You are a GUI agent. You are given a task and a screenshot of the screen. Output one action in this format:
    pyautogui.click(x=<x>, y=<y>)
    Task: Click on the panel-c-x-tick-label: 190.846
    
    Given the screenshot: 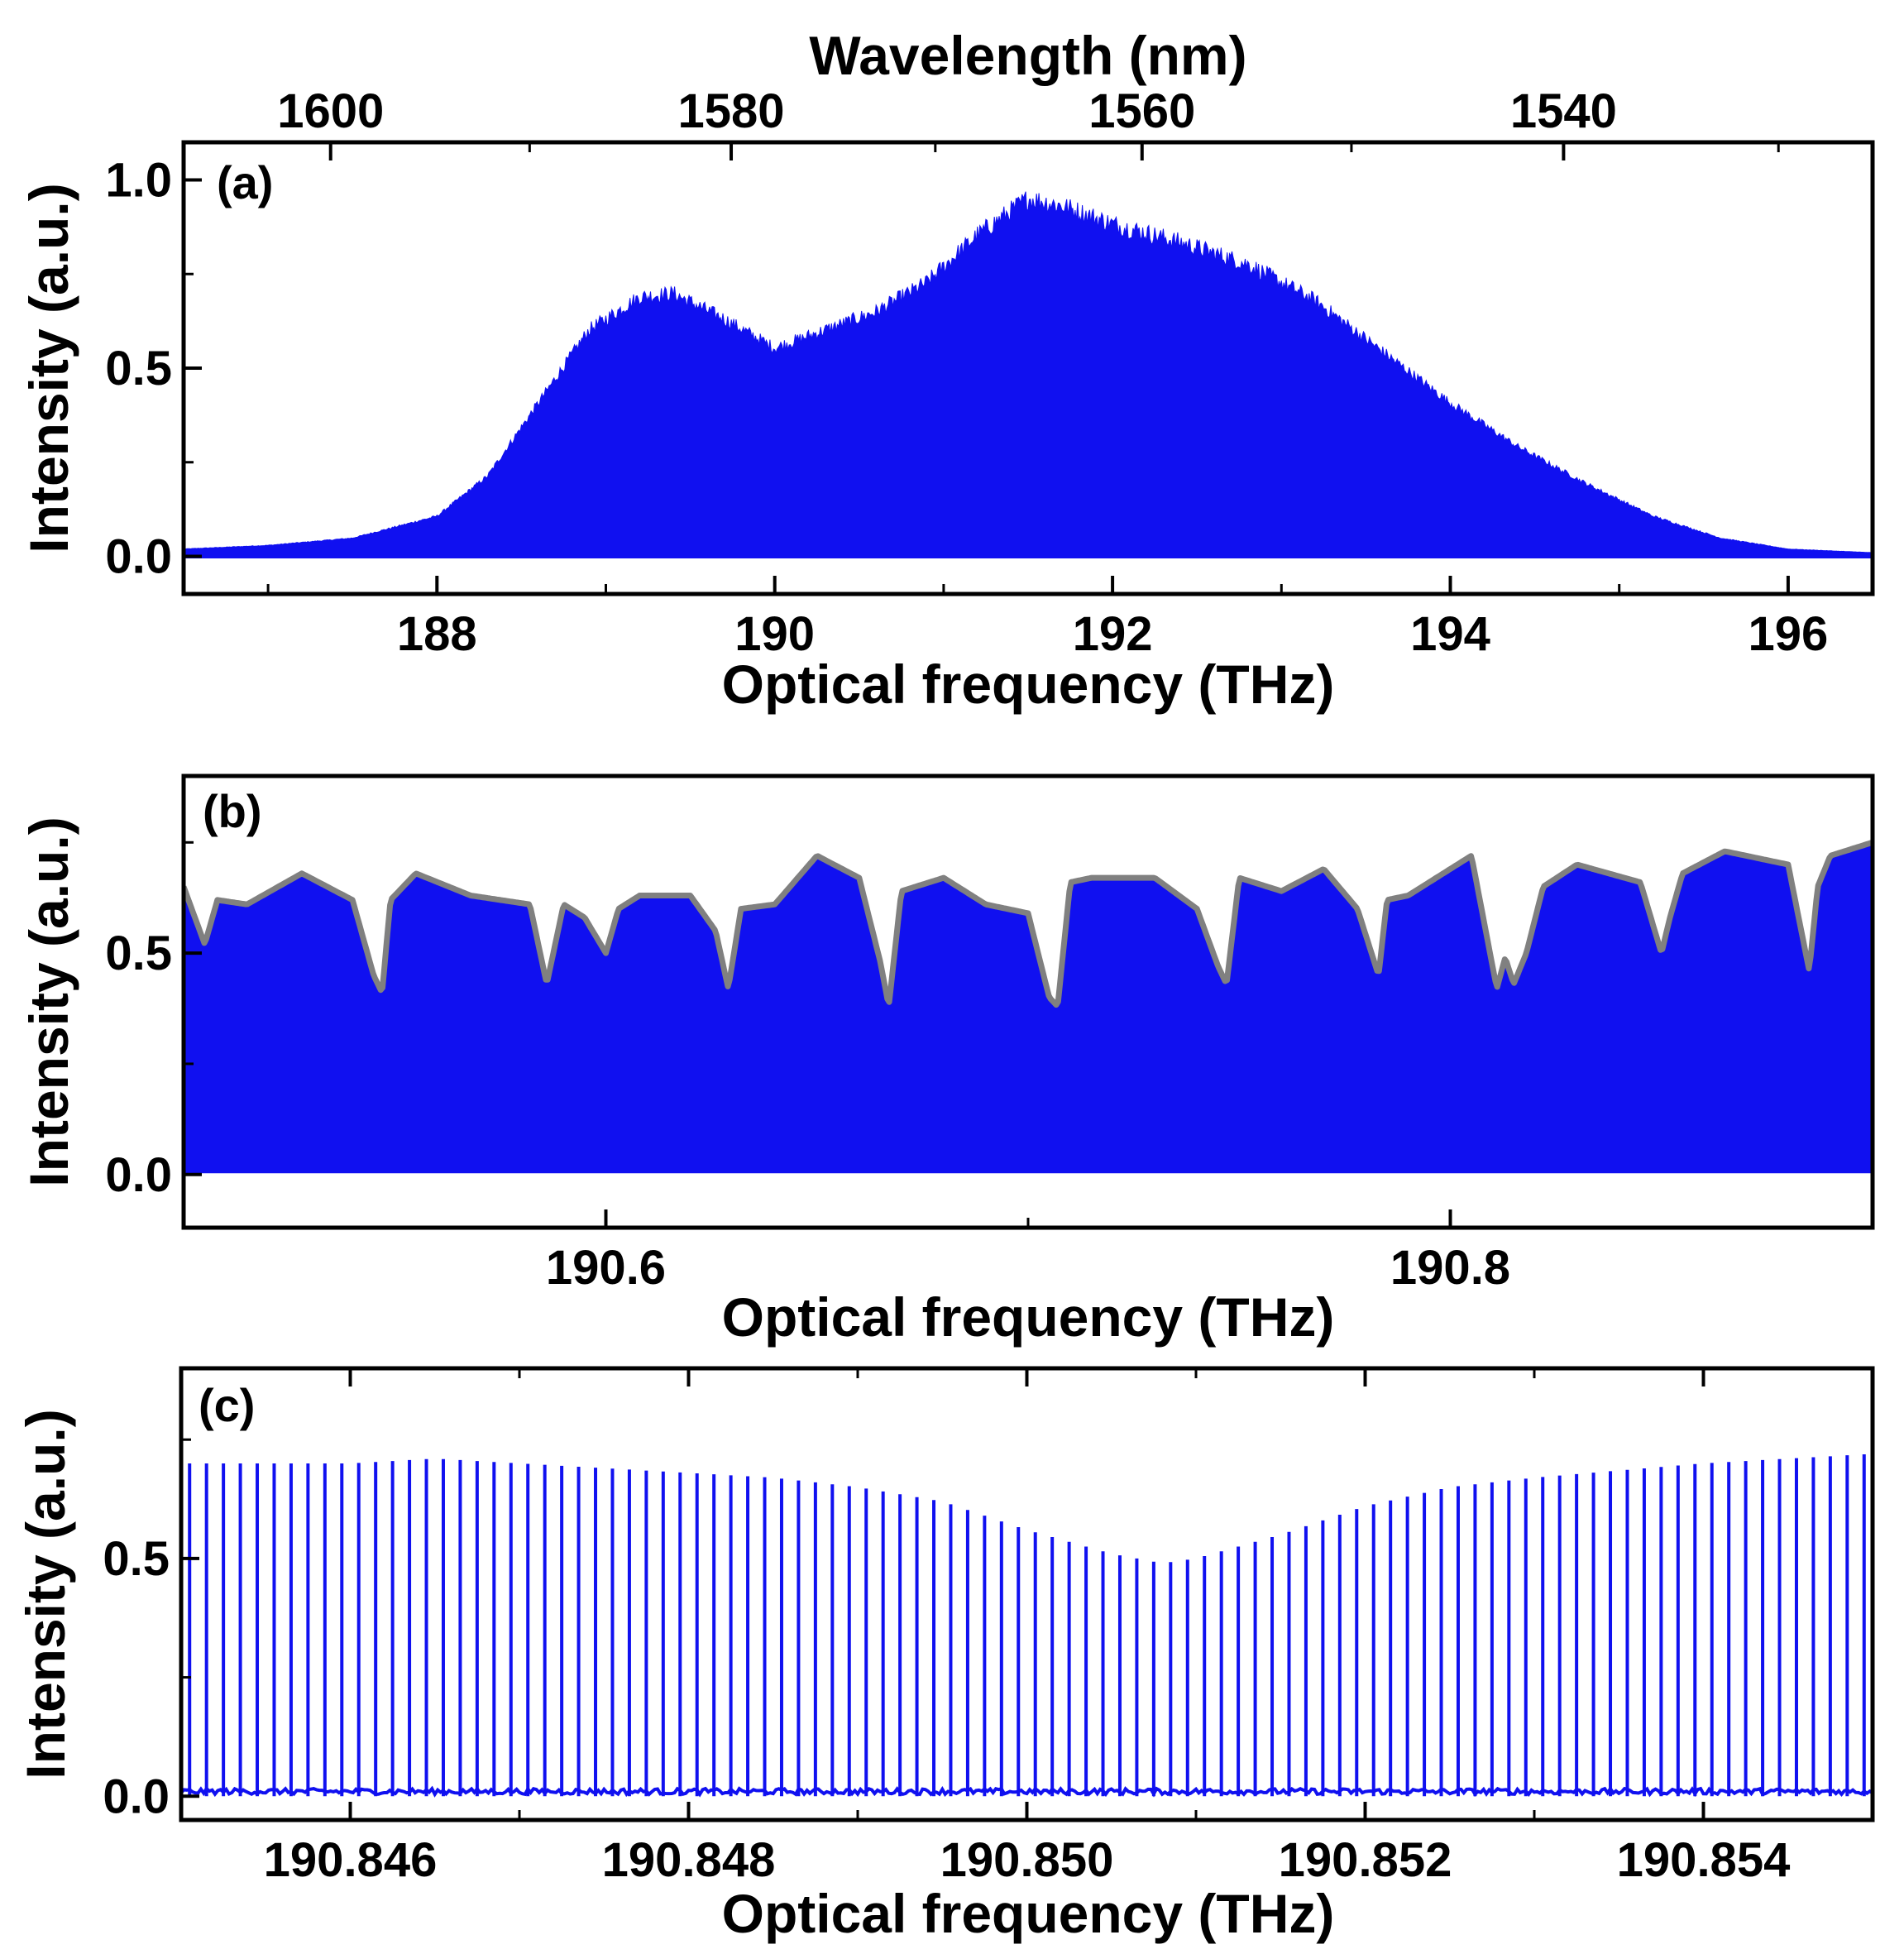 What is the action you would take?
    pyautogui.click(x=351, y=1860)
    